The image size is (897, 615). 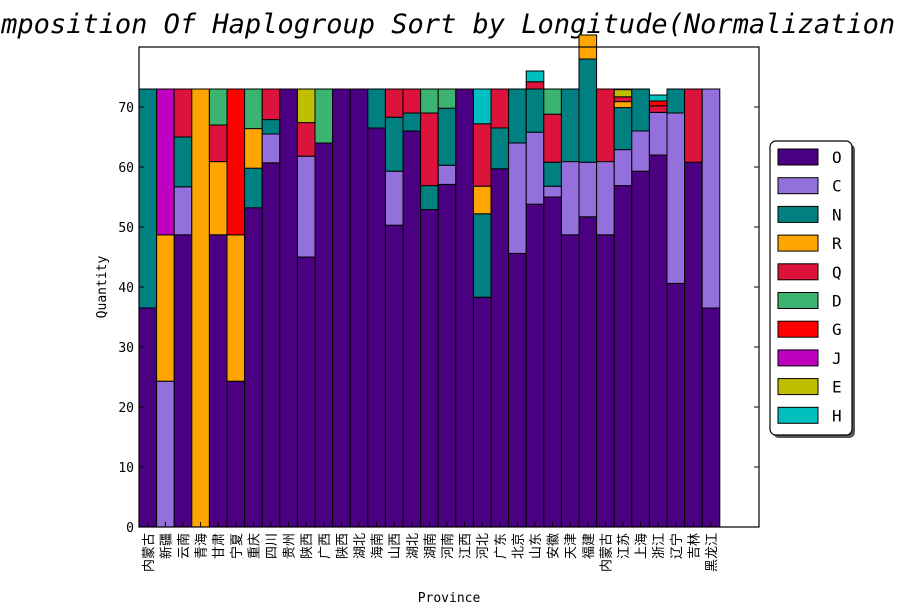 I want to click on x-tick-label: 辽宁, so click(x=677, y=546).